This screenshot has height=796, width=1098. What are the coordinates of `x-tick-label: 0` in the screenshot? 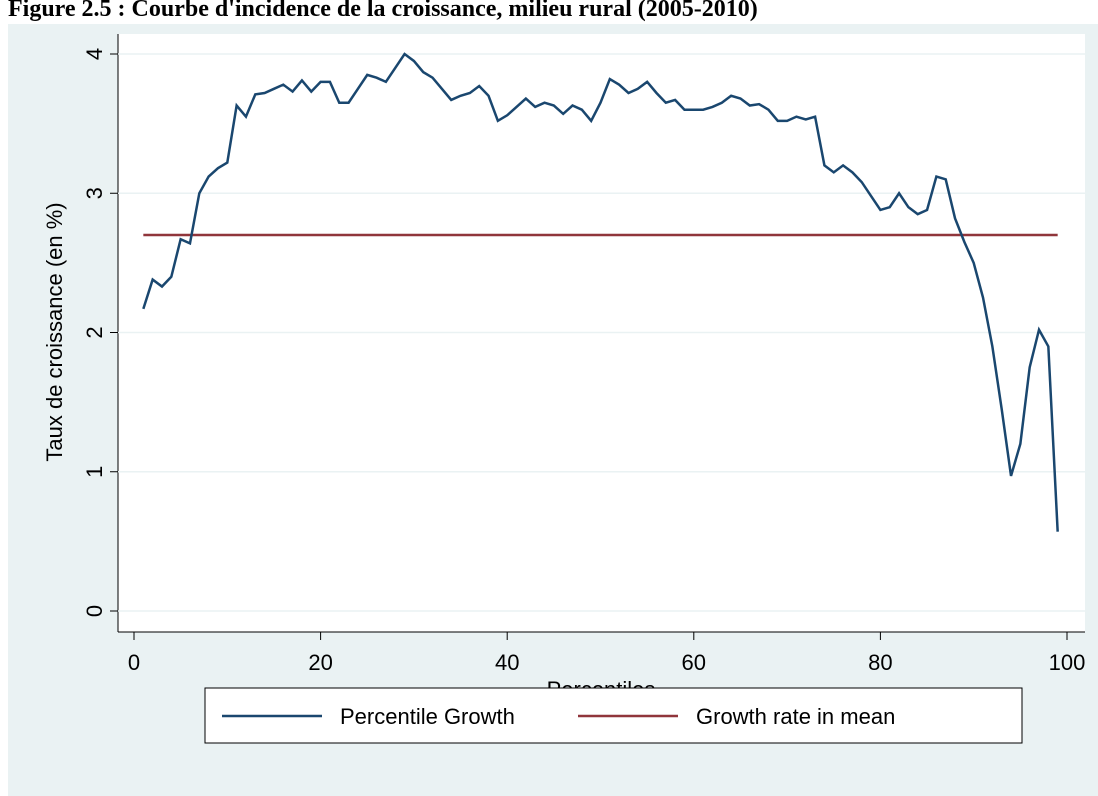 It's located at (134, 662).